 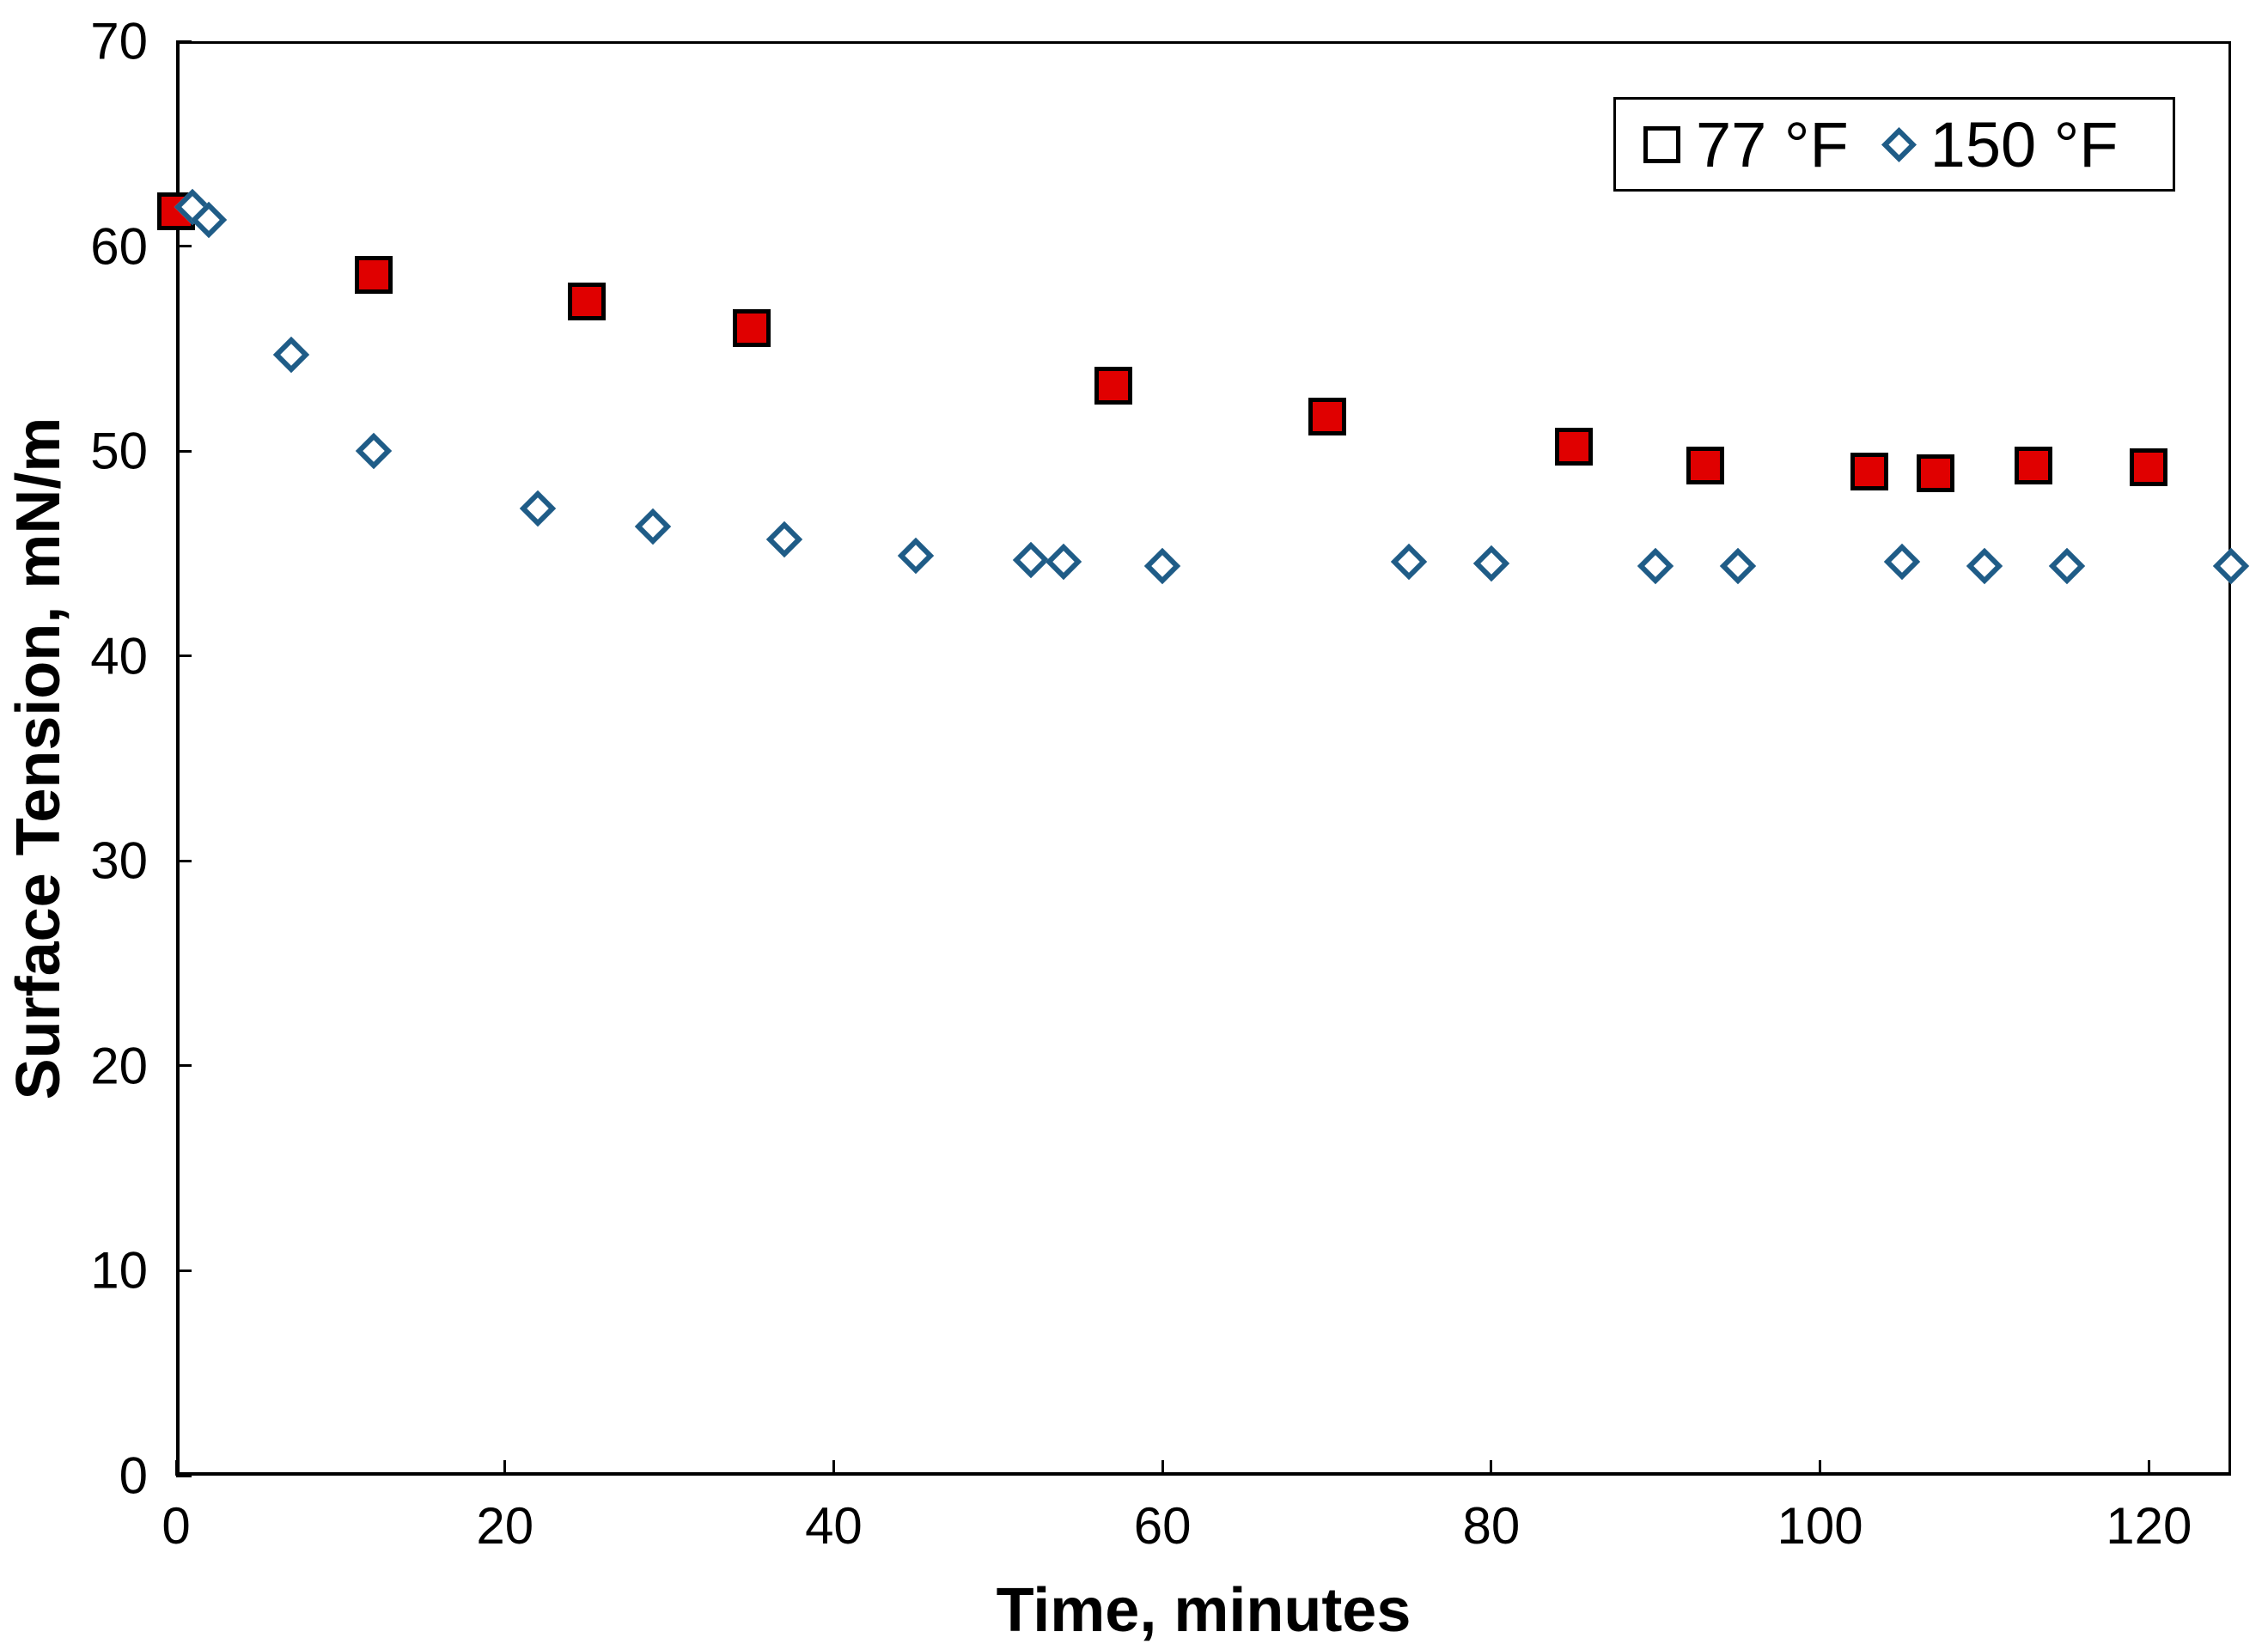 I want to click on y-tick-label: 70, so click(x=119, y=41).